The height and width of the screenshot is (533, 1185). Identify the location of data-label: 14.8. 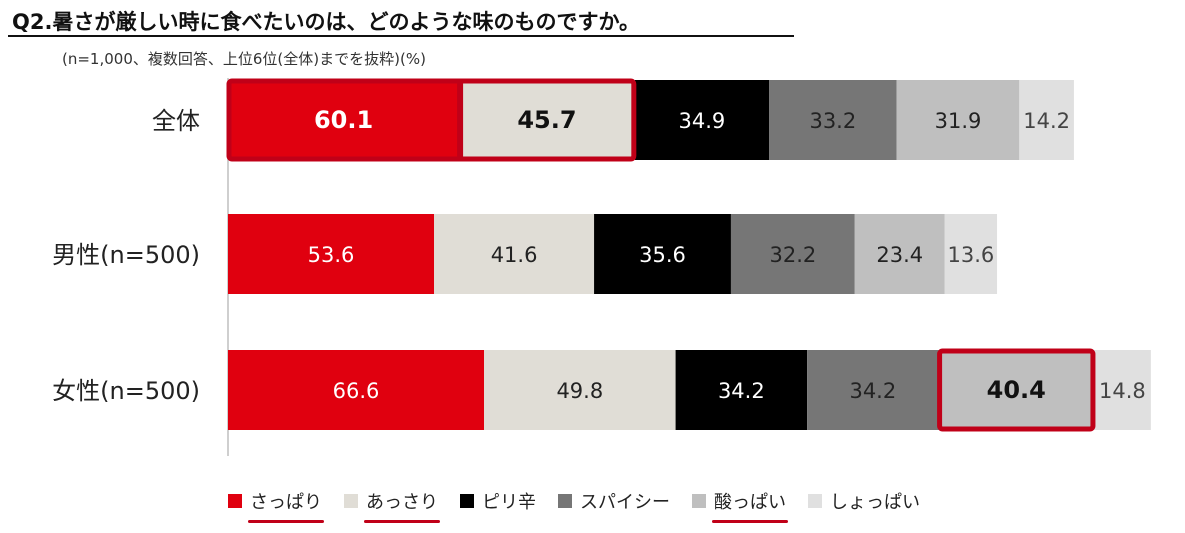
(1122, 391).